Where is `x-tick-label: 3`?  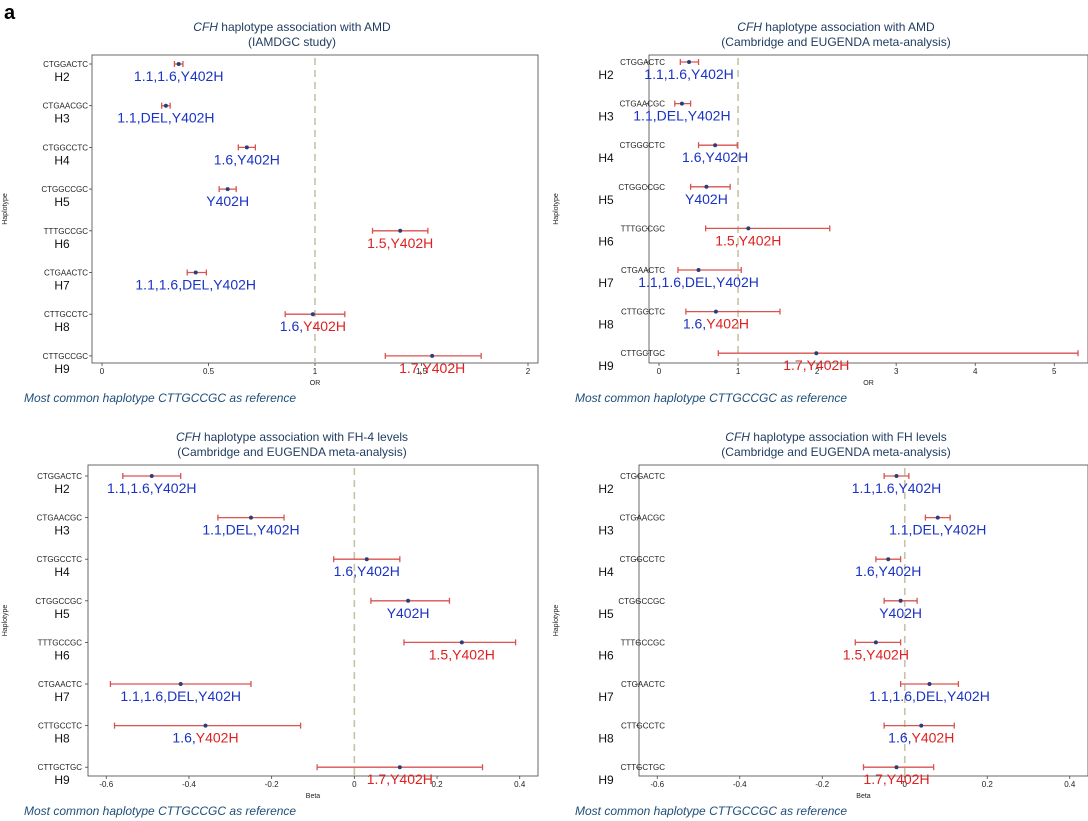 x-tick-label: 3 is located at coordinates (896, 371).